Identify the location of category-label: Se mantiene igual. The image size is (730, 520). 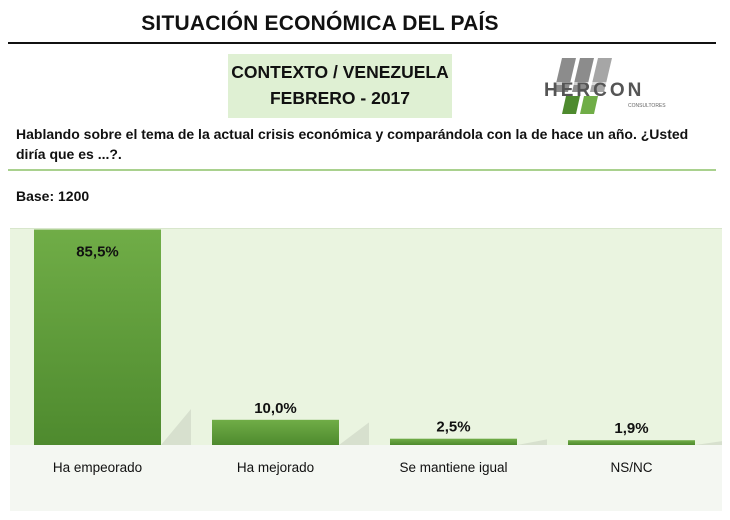
(453, 467).